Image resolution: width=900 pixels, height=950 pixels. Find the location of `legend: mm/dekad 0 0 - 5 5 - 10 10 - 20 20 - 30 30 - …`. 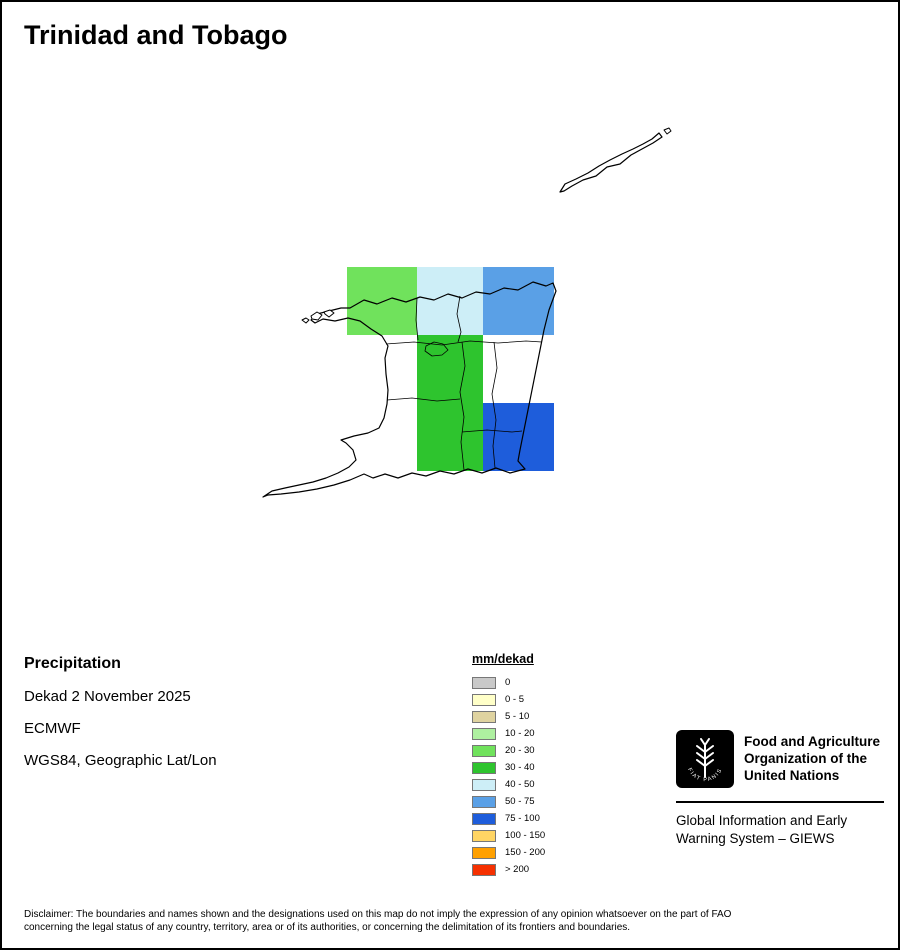

legend: mm/dekad 0 0 - 5 5 - 10 10 - 20 20 - 30 30 - … is located at coordinates (508, 765).